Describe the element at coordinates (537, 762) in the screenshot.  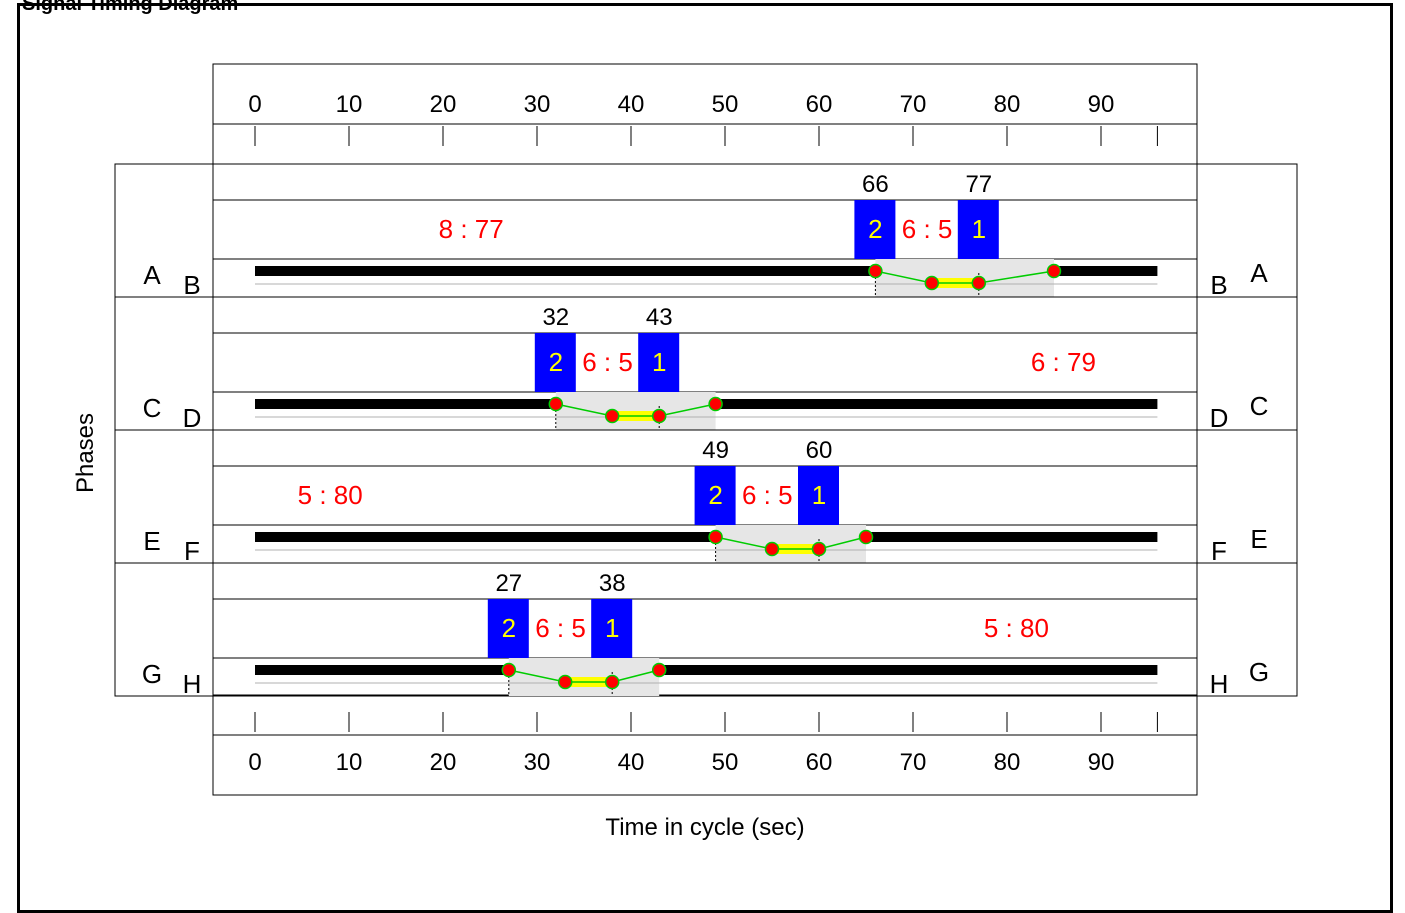
I see `bottom-tick-label: 30` at that location.